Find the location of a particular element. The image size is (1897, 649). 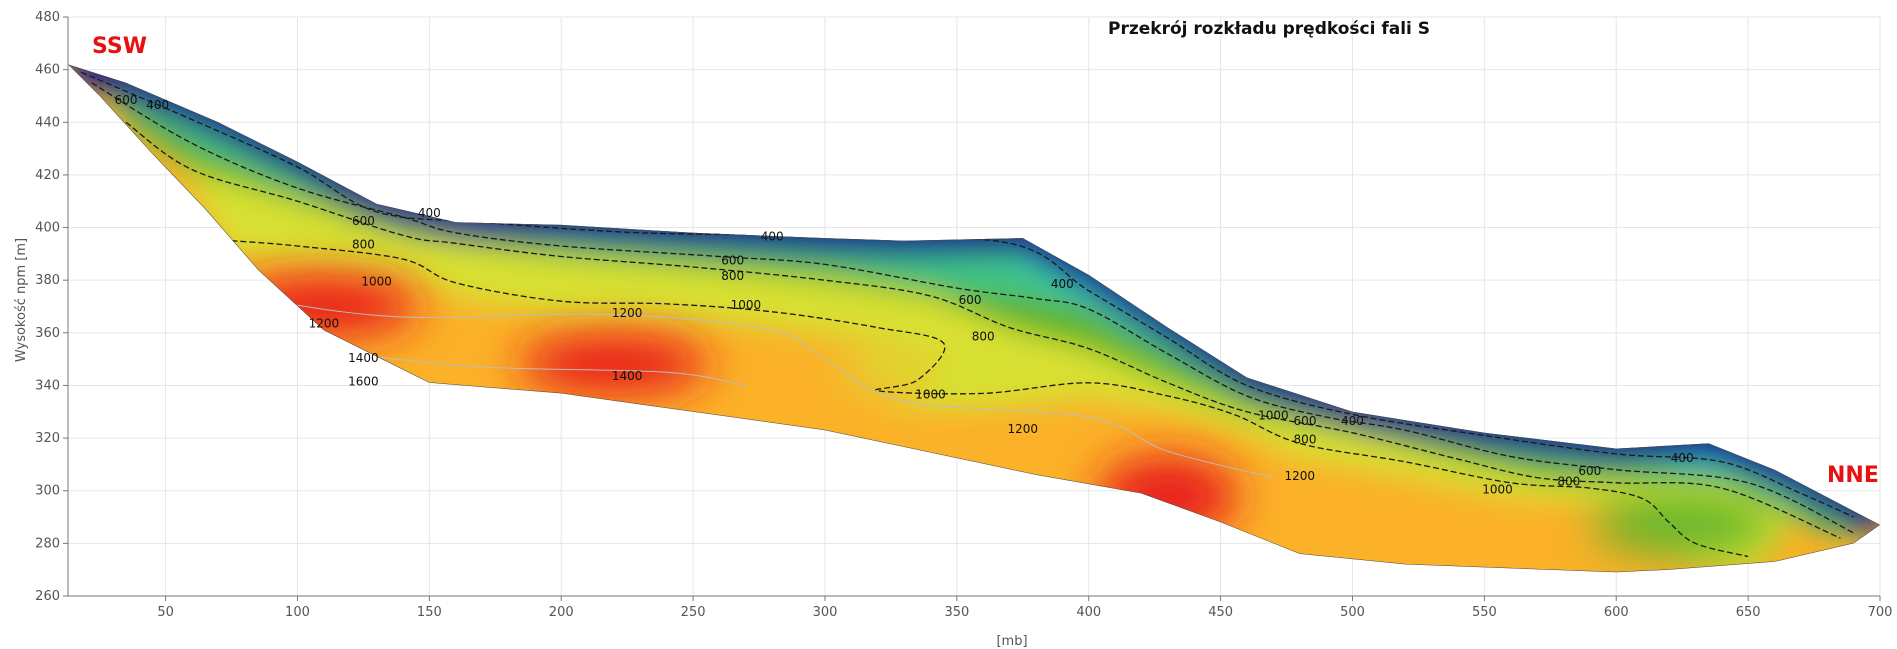

x-tick-label: 450 is located at coordinates (1220, 612).